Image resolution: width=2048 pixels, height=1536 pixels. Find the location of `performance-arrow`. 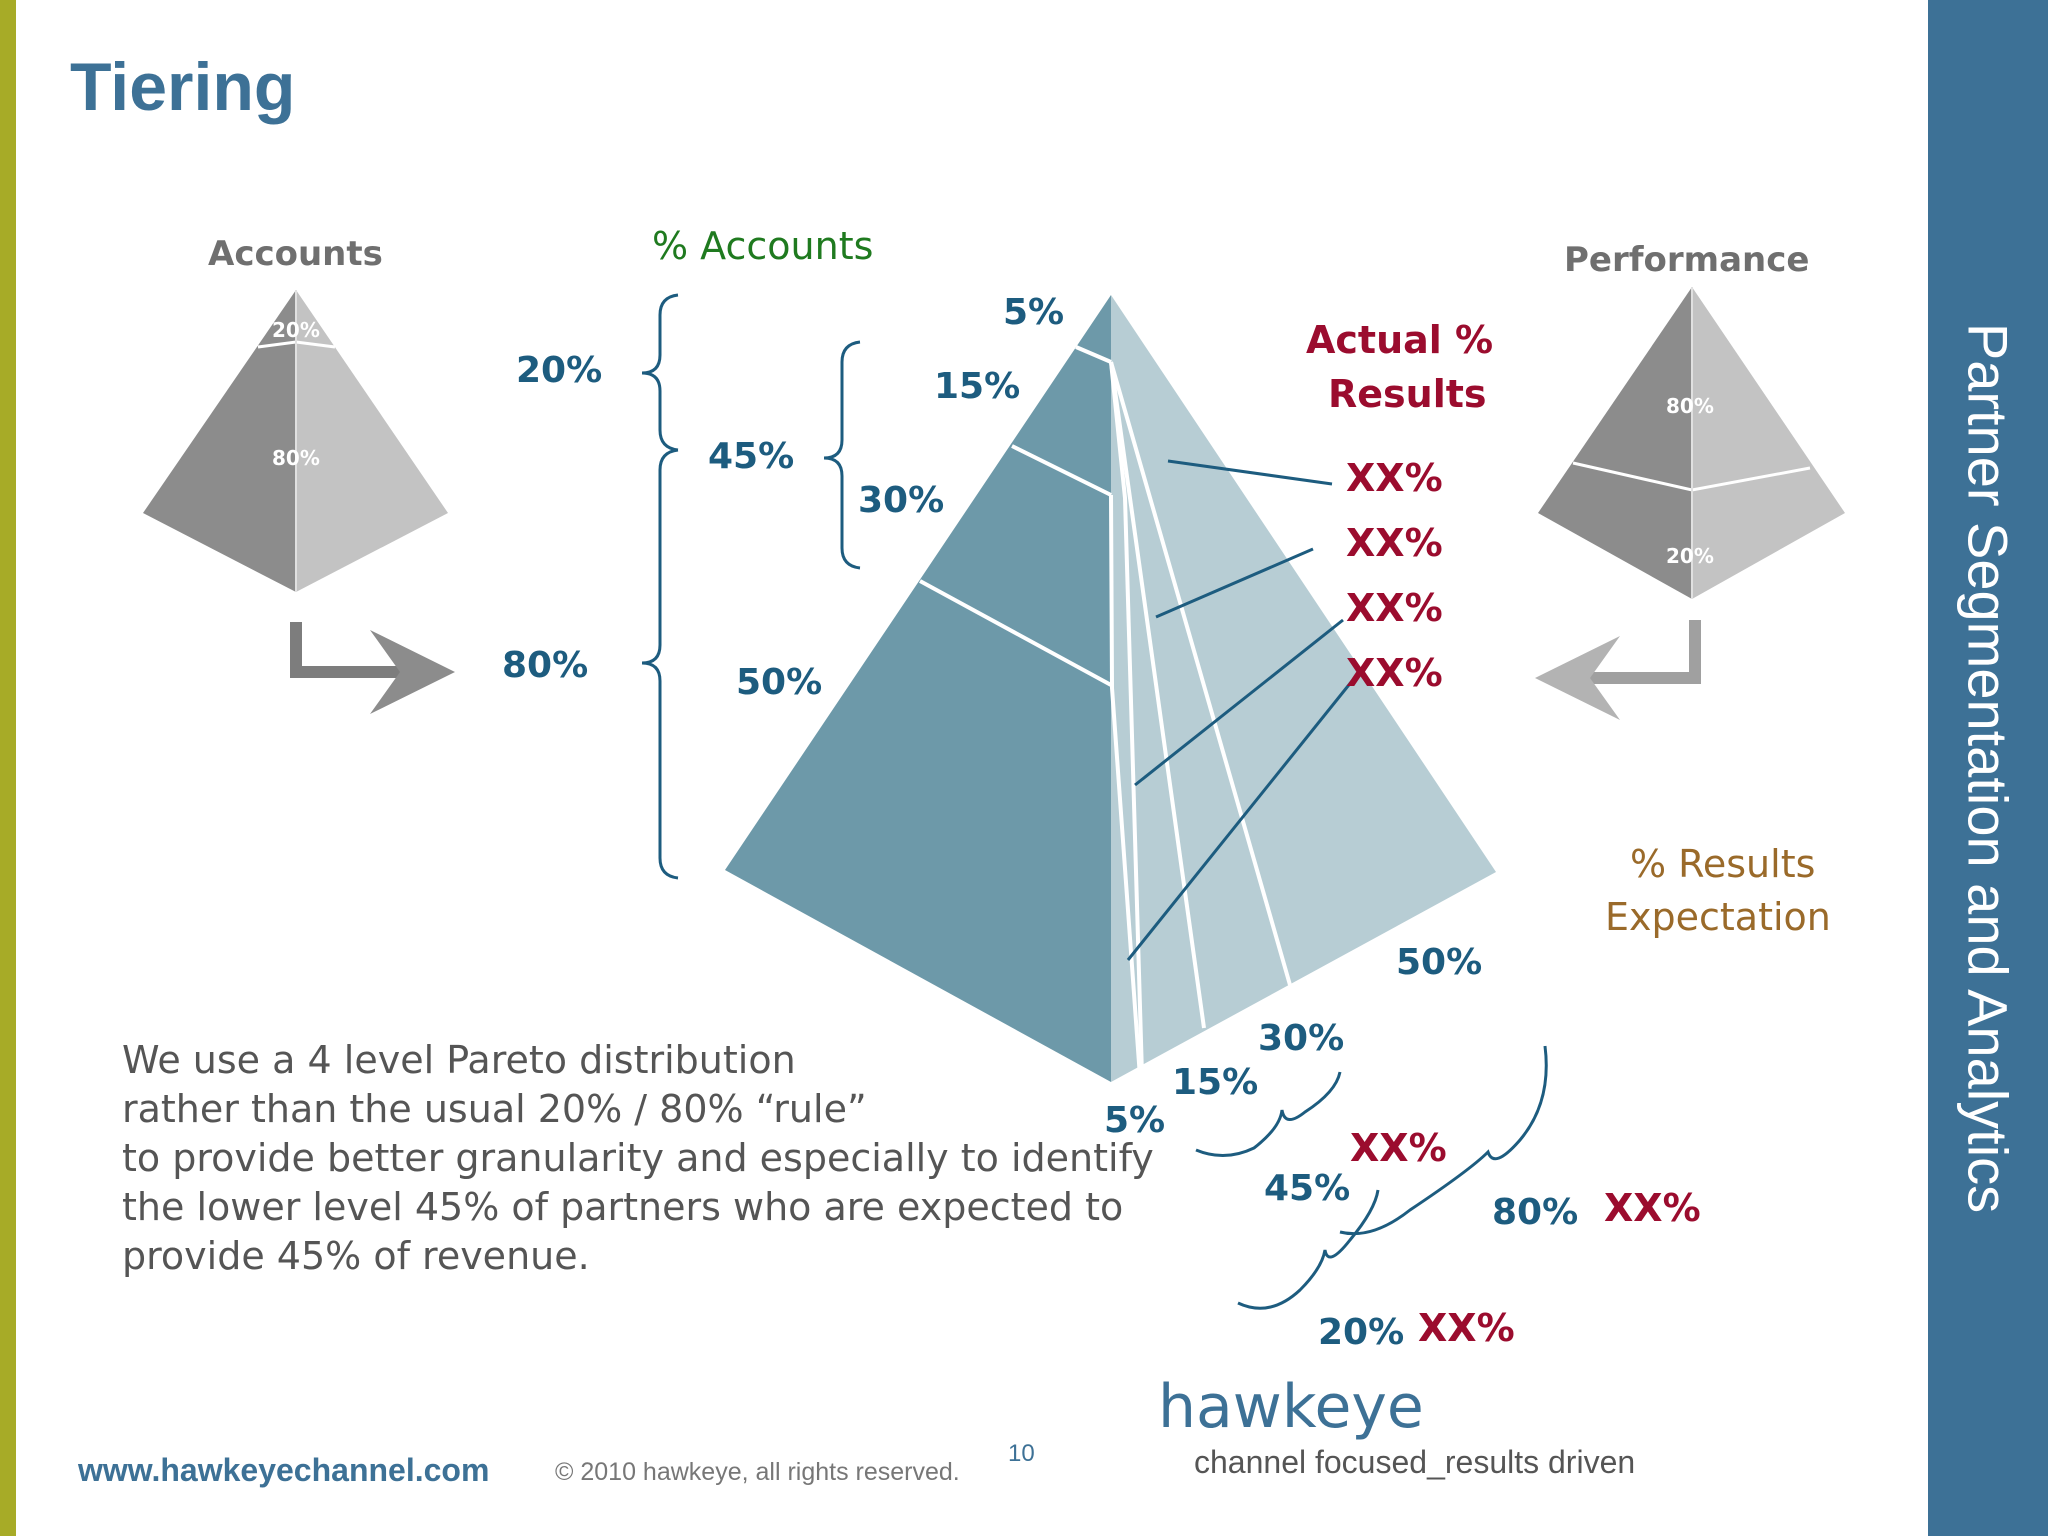

performance-arrow is located at coordinates (1618, 670).